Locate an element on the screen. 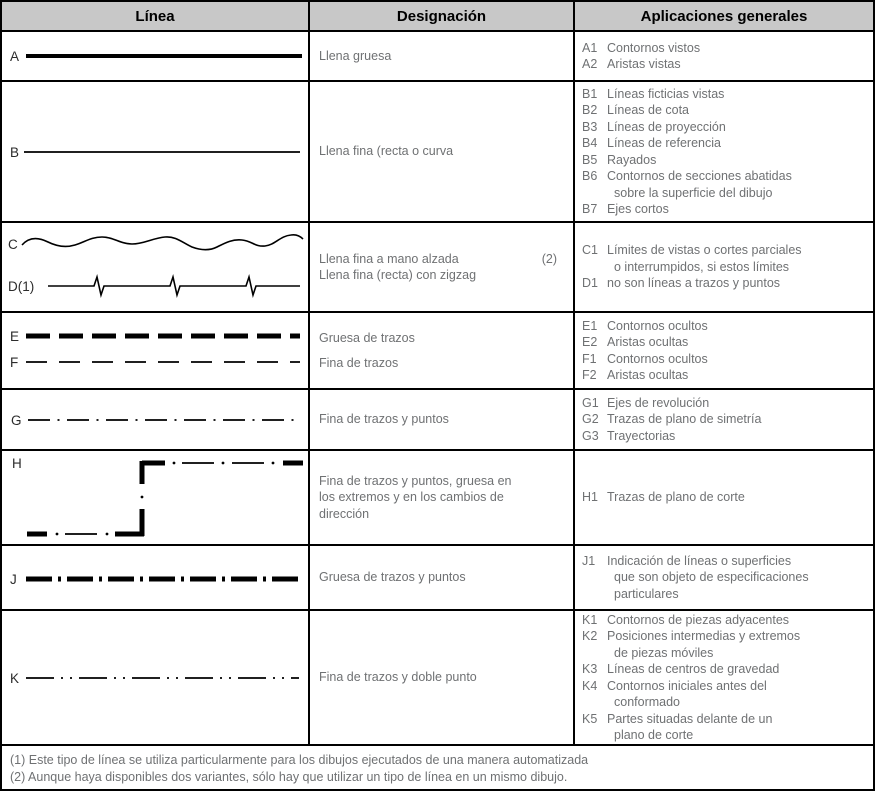 This screenshot has height=794, width=875. line-label: G is located at coordinates (16, 420).